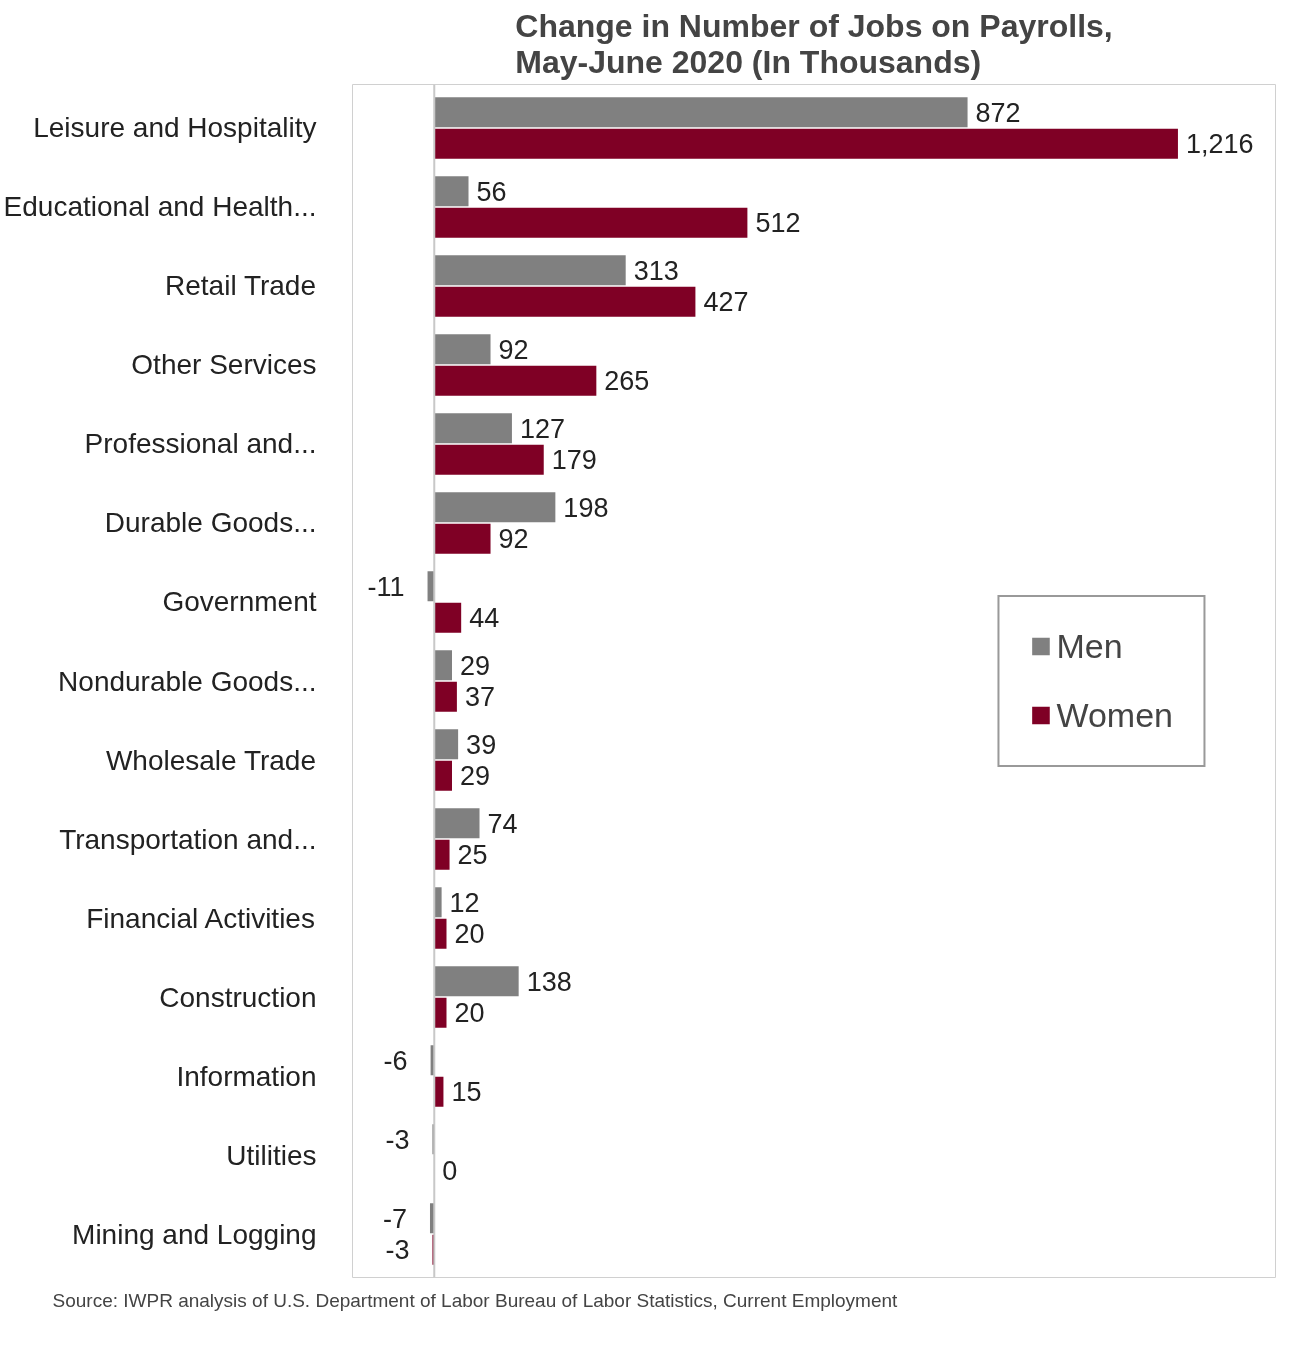 Image resolution: width=1301 pixels, height=1347 pixels. Describe the element at coordinates (1219, 144) in the screenshot. I see `data-label: 1,216` at that location.